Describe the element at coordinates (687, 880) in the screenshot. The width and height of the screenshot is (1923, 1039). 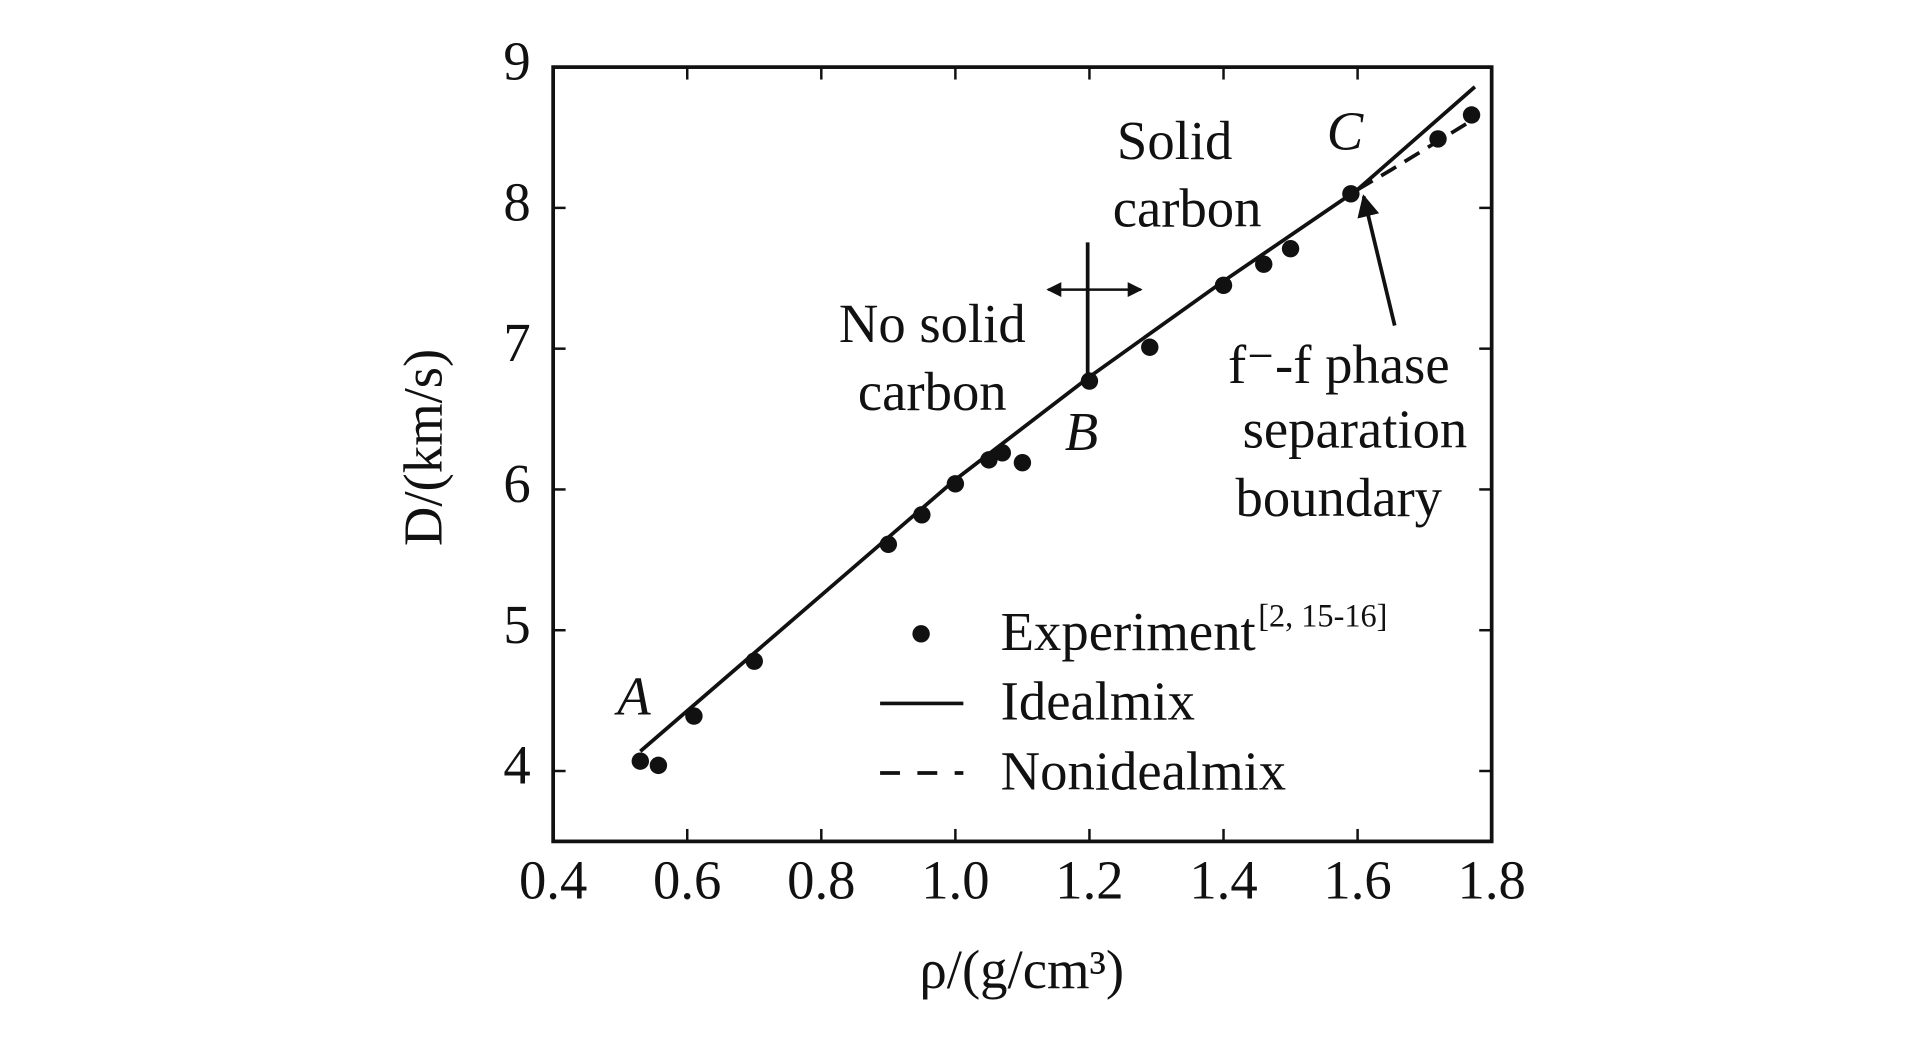
I see `x-tick-label: 0.6` at that location.